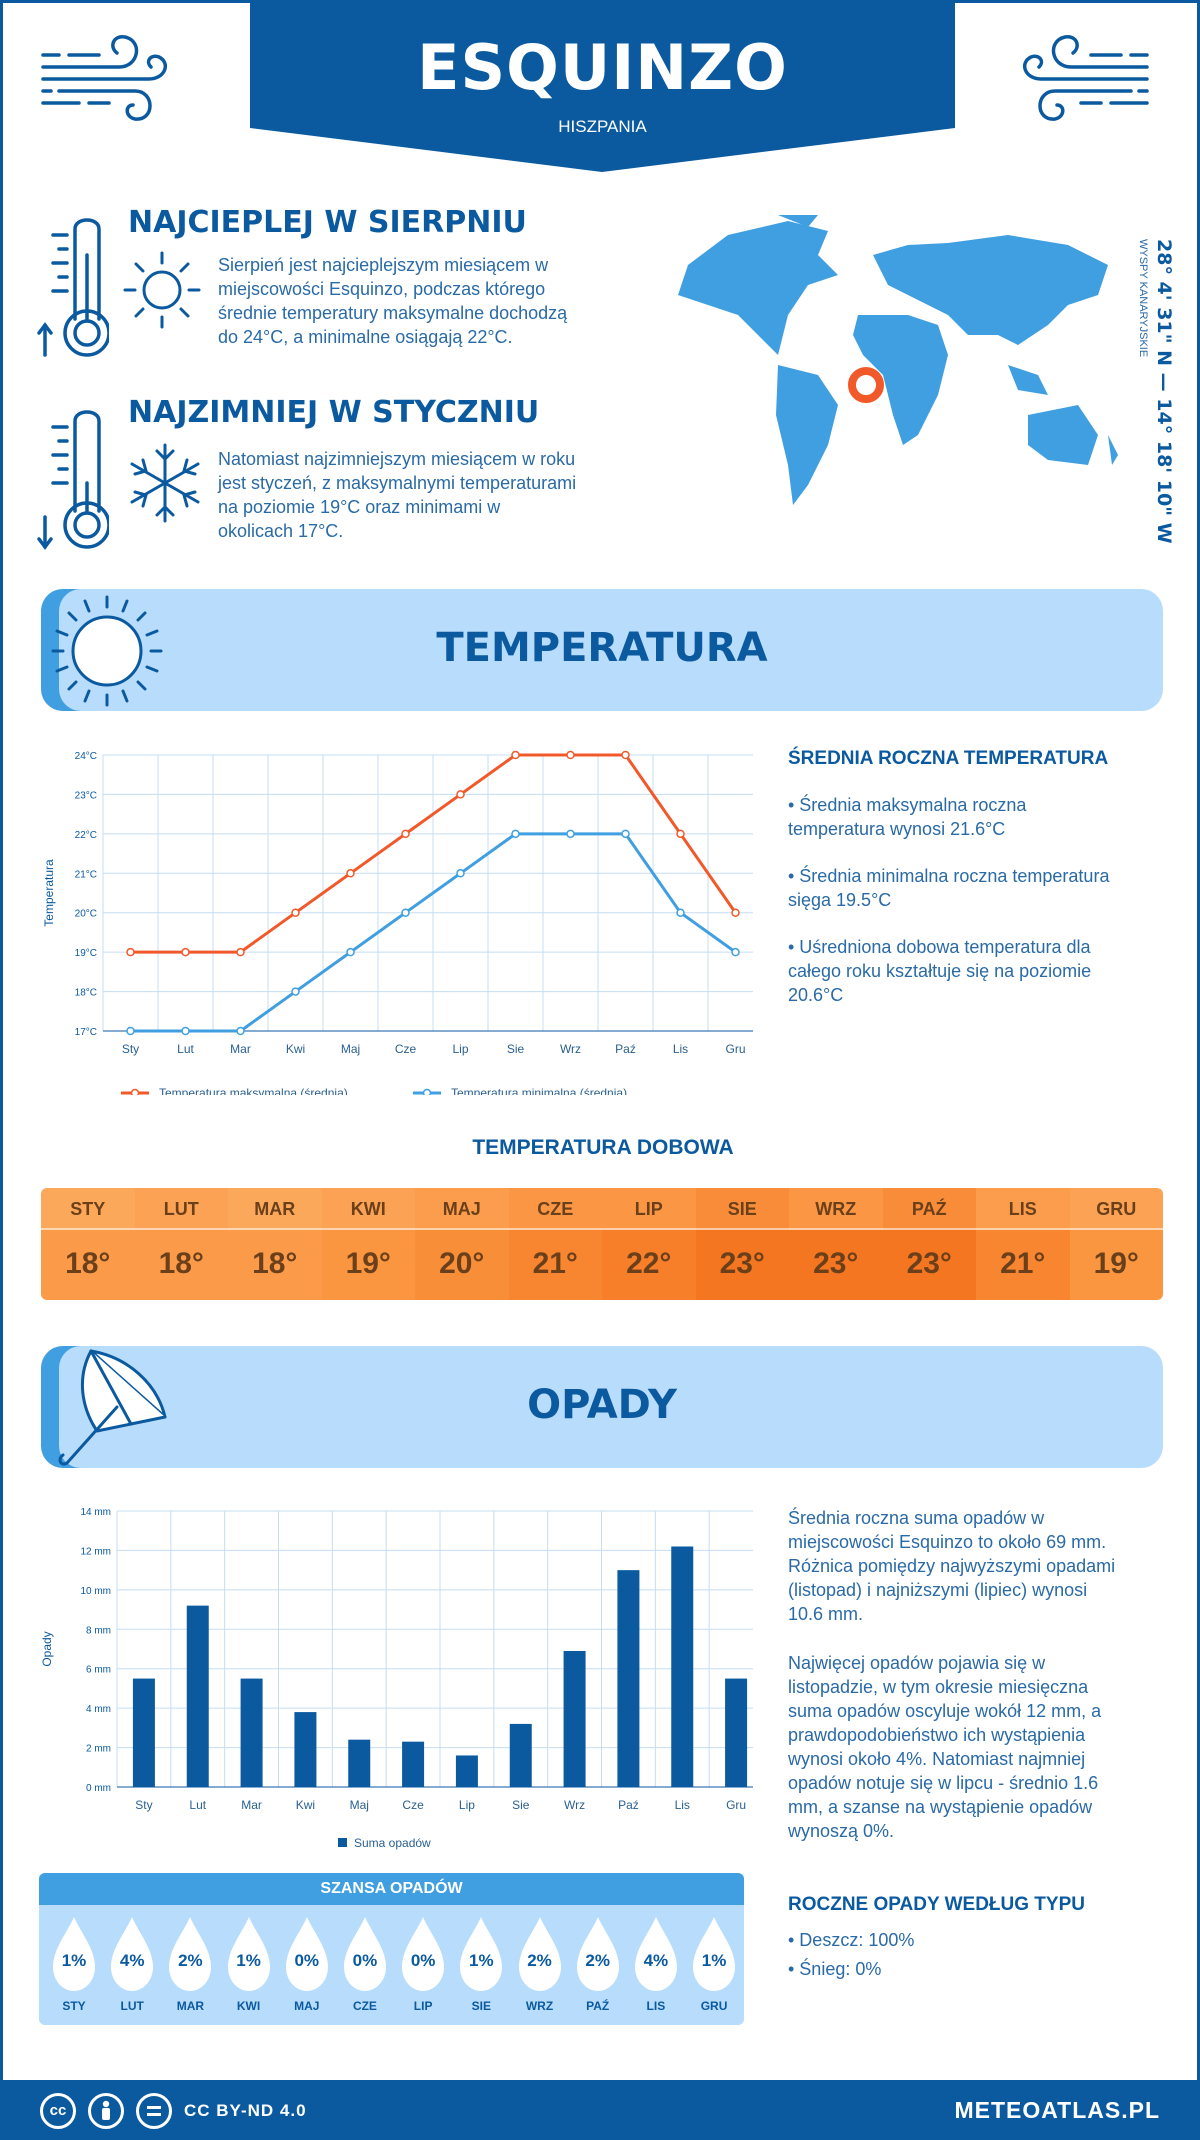 This screenshot has height=2140, width=1200. Describe the element at coordinates (86, 795) in the screenshot. I see `y-tick-label: 23°C` at that location.